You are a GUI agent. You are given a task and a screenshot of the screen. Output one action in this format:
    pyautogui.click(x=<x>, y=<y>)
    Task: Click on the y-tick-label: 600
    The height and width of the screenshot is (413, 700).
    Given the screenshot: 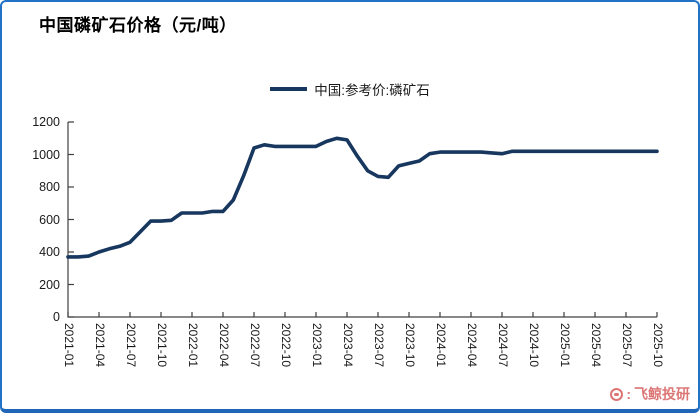 What is the action you would take?
    pyautogui.click(x=49, y=219)
    